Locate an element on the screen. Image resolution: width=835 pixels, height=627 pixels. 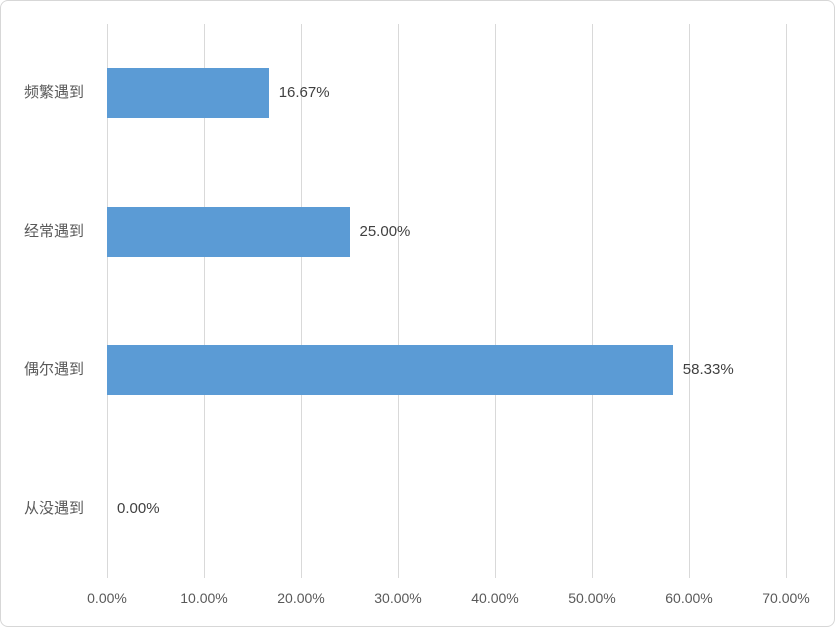
x-tick-label: 60.00% is located at coordinates (689, 598).